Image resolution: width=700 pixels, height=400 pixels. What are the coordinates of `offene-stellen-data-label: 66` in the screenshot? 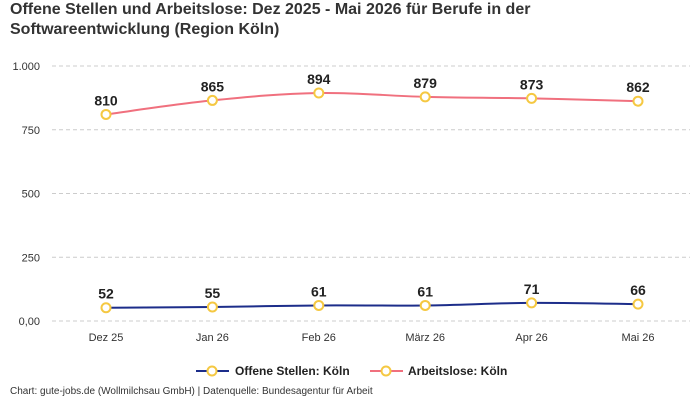 It's located at (638, 290).